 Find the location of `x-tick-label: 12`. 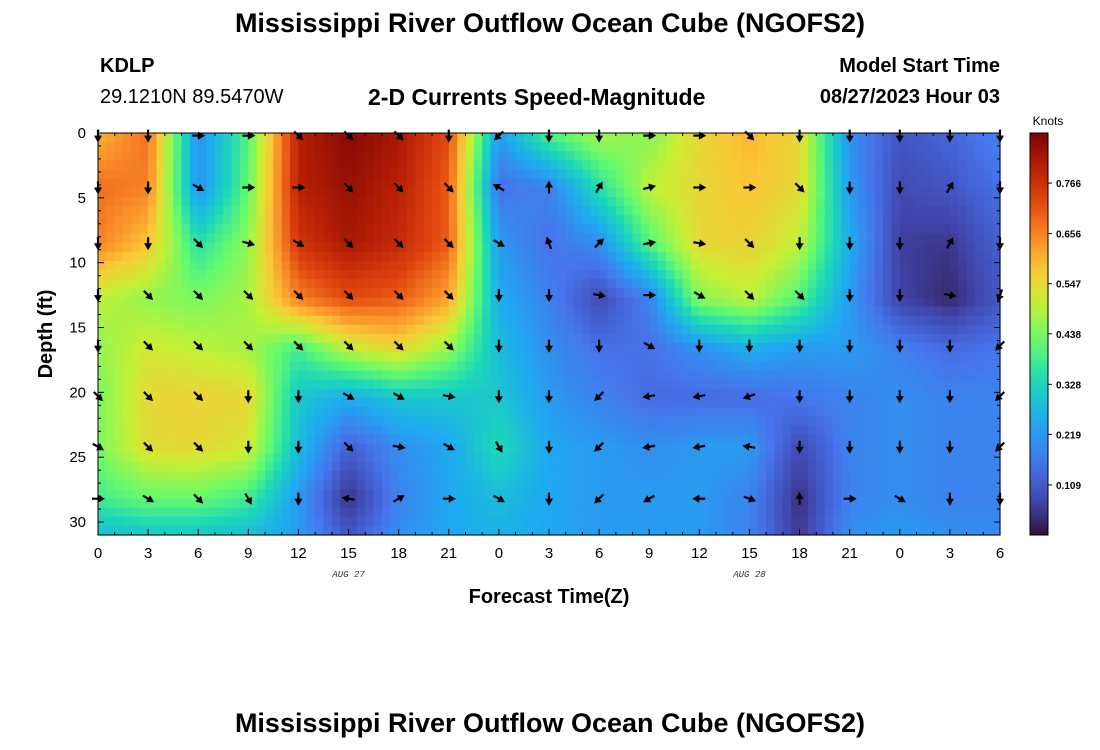

x-tick-label: 12 is located at coordinates (298, 553).